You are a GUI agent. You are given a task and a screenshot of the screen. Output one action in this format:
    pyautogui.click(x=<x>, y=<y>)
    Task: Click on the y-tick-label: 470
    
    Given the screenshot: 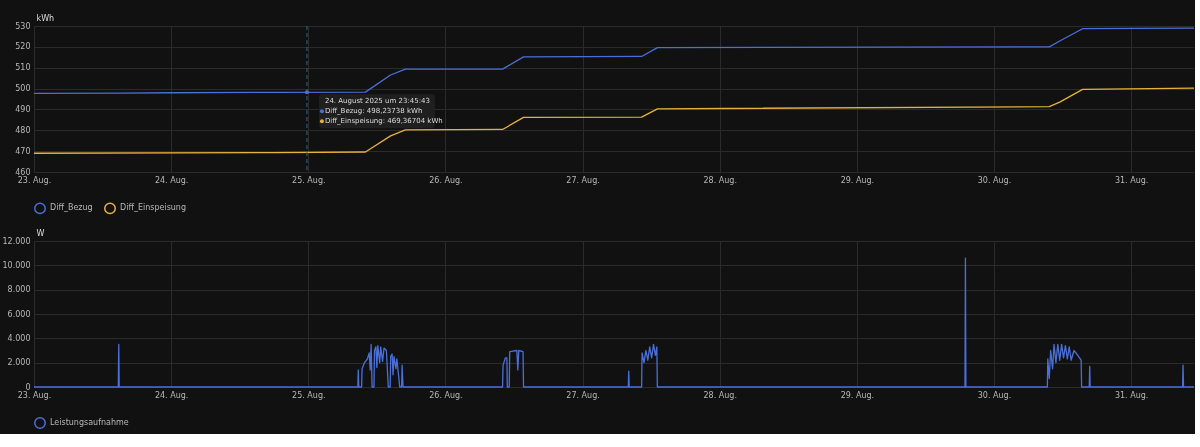 What is the action you would take?
    pyautogui.click(x=23, y=151)
    